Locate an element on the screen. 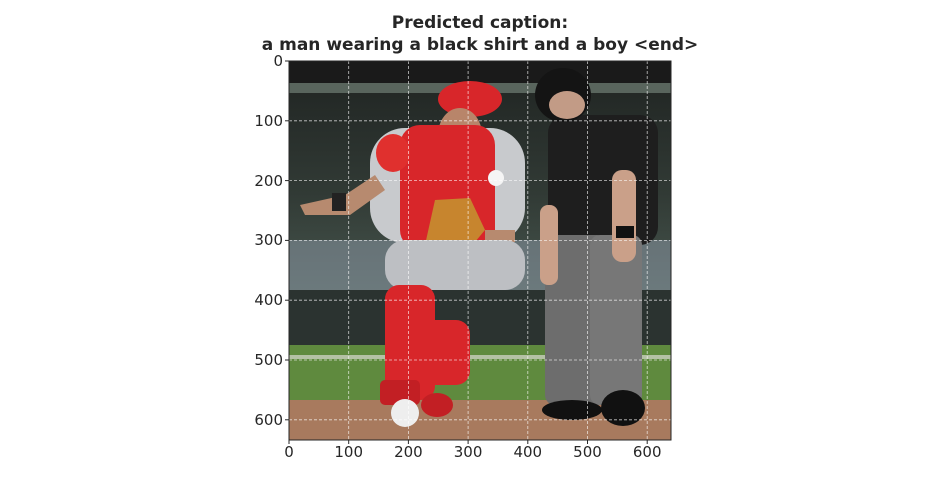  x-tick-label: 600 is located at coordinates (647, 452).